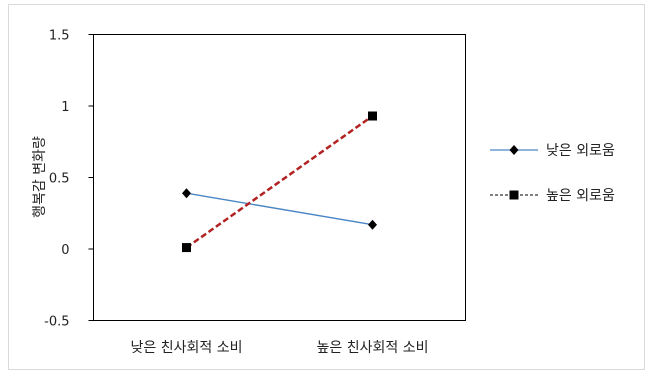 The image size is (651, 382). What do you see at coordinates (59, 179) in the screenshot?
I see `y-tick-label: 0.5` at bounding box center [59, 179].